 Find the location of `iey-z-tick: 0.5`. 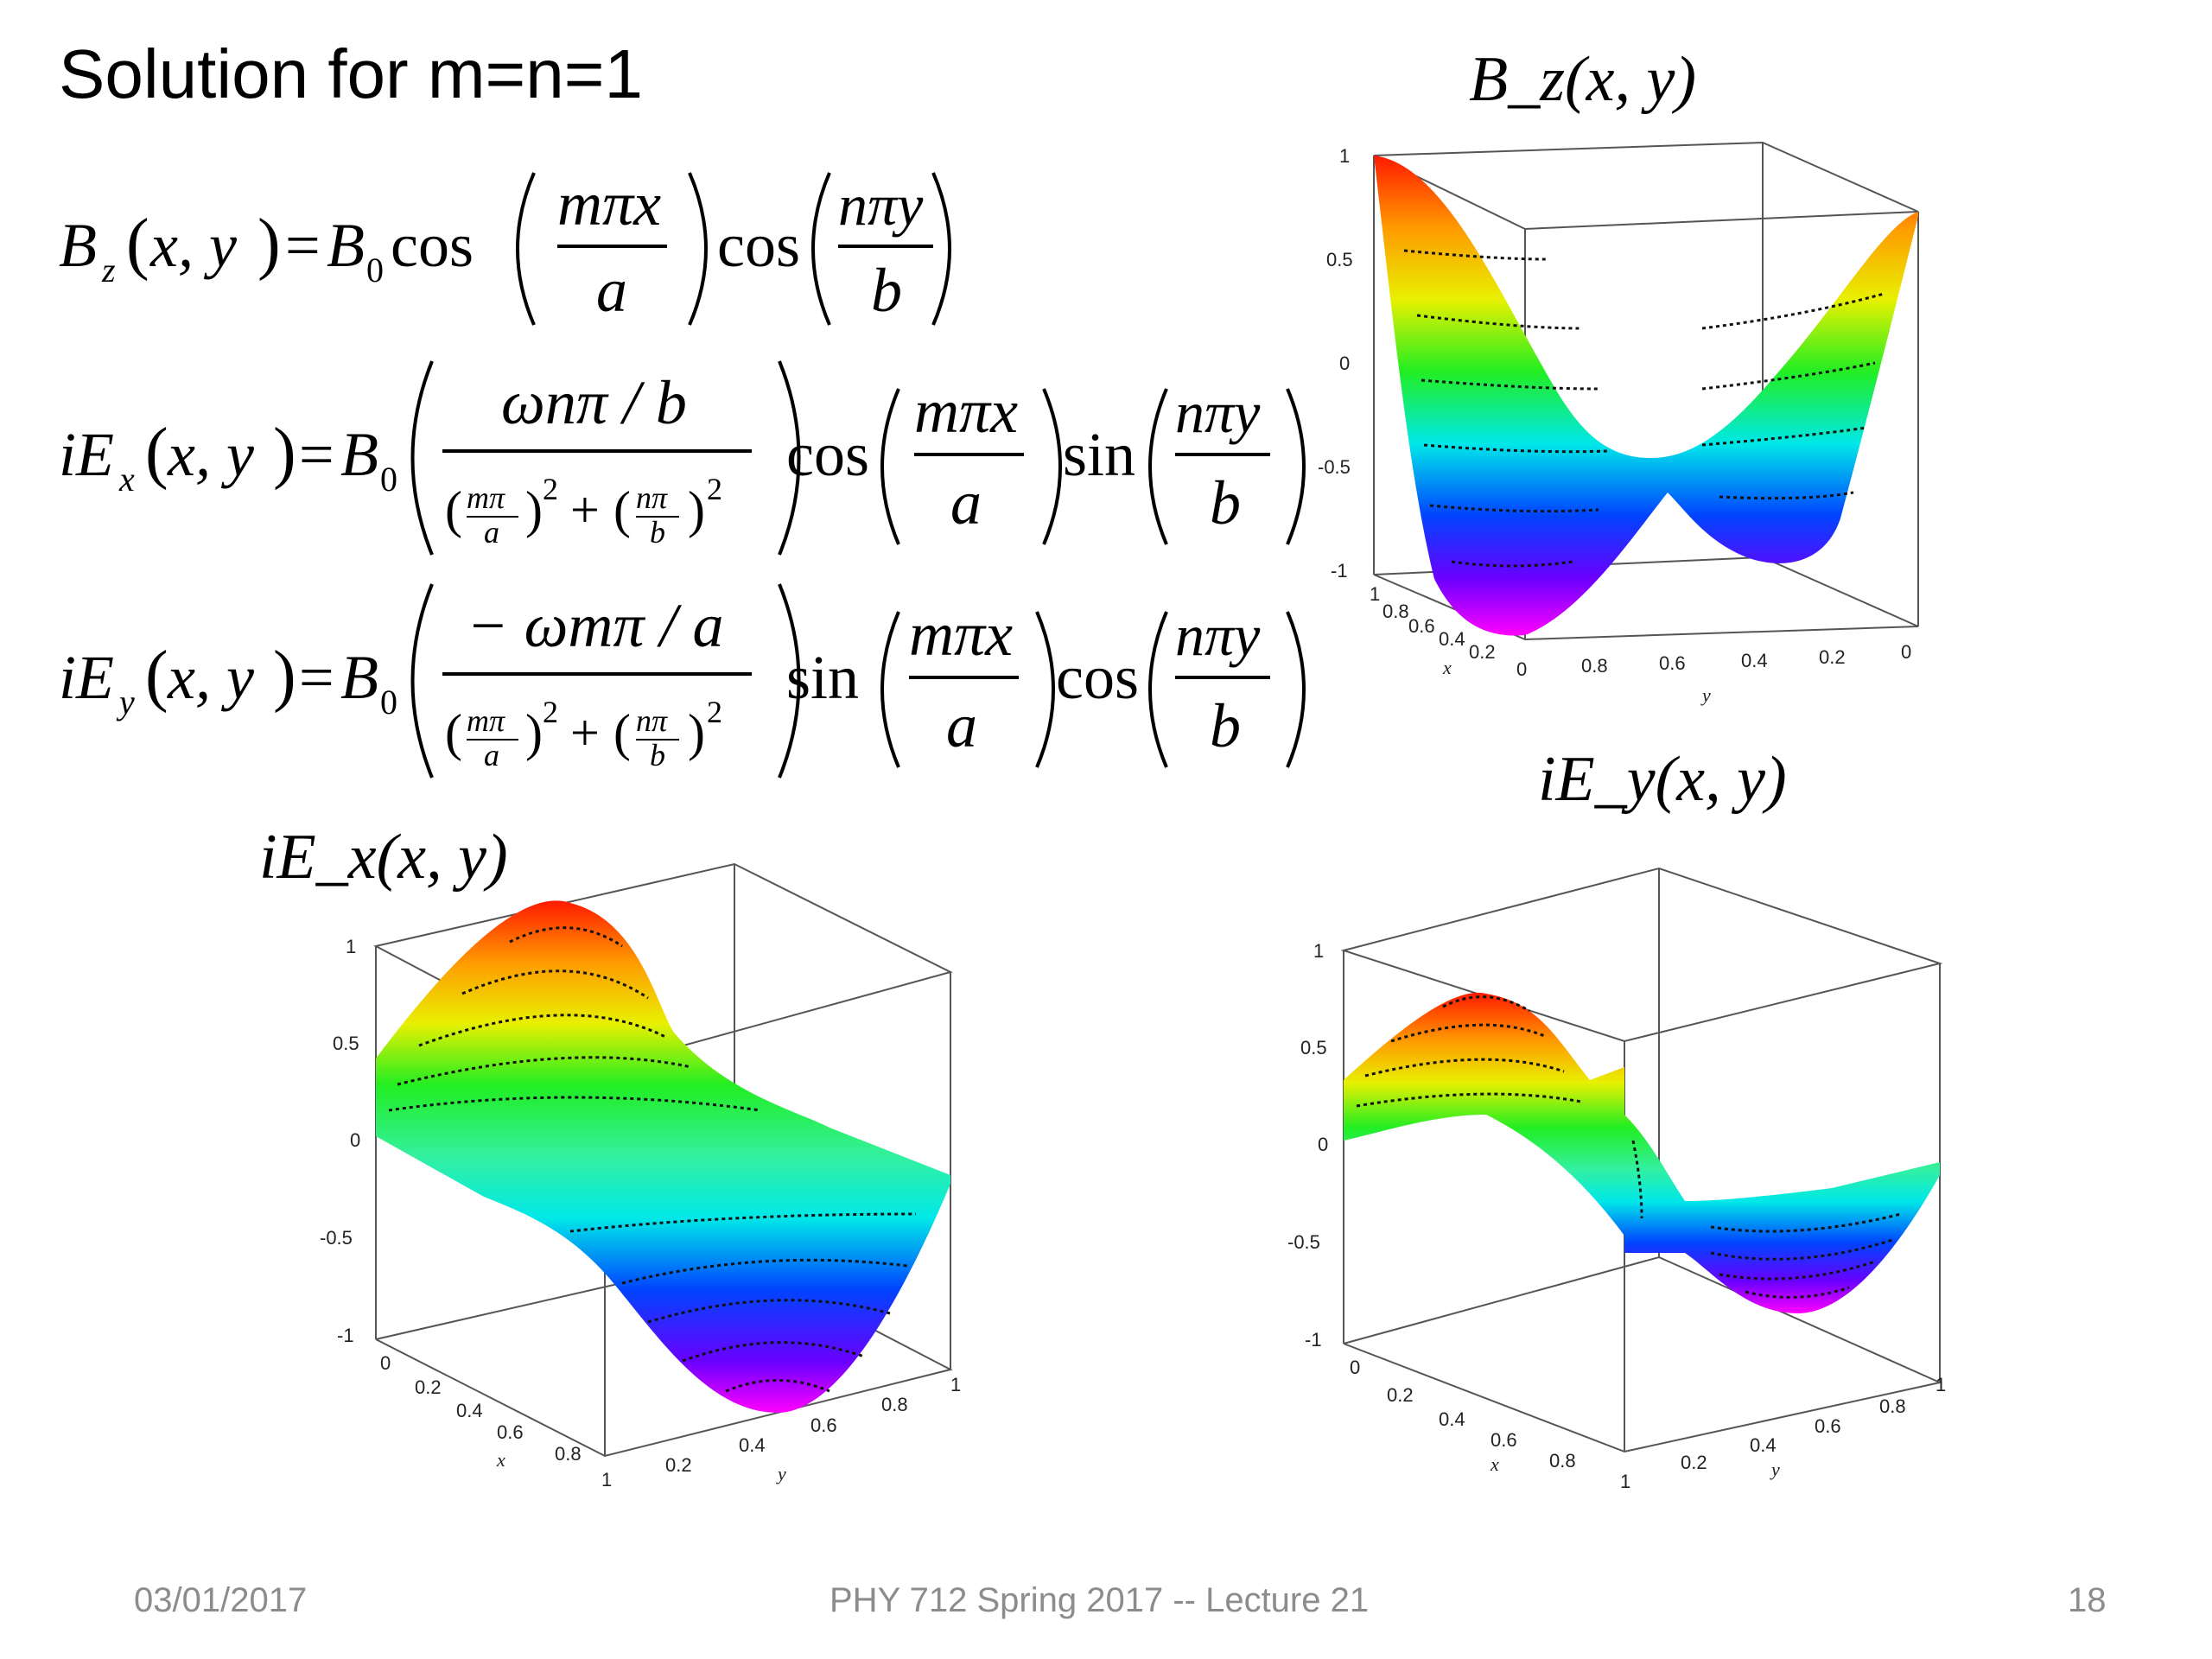

iey-z-tick: 0.5 is located at coordinates (1313, 1047).